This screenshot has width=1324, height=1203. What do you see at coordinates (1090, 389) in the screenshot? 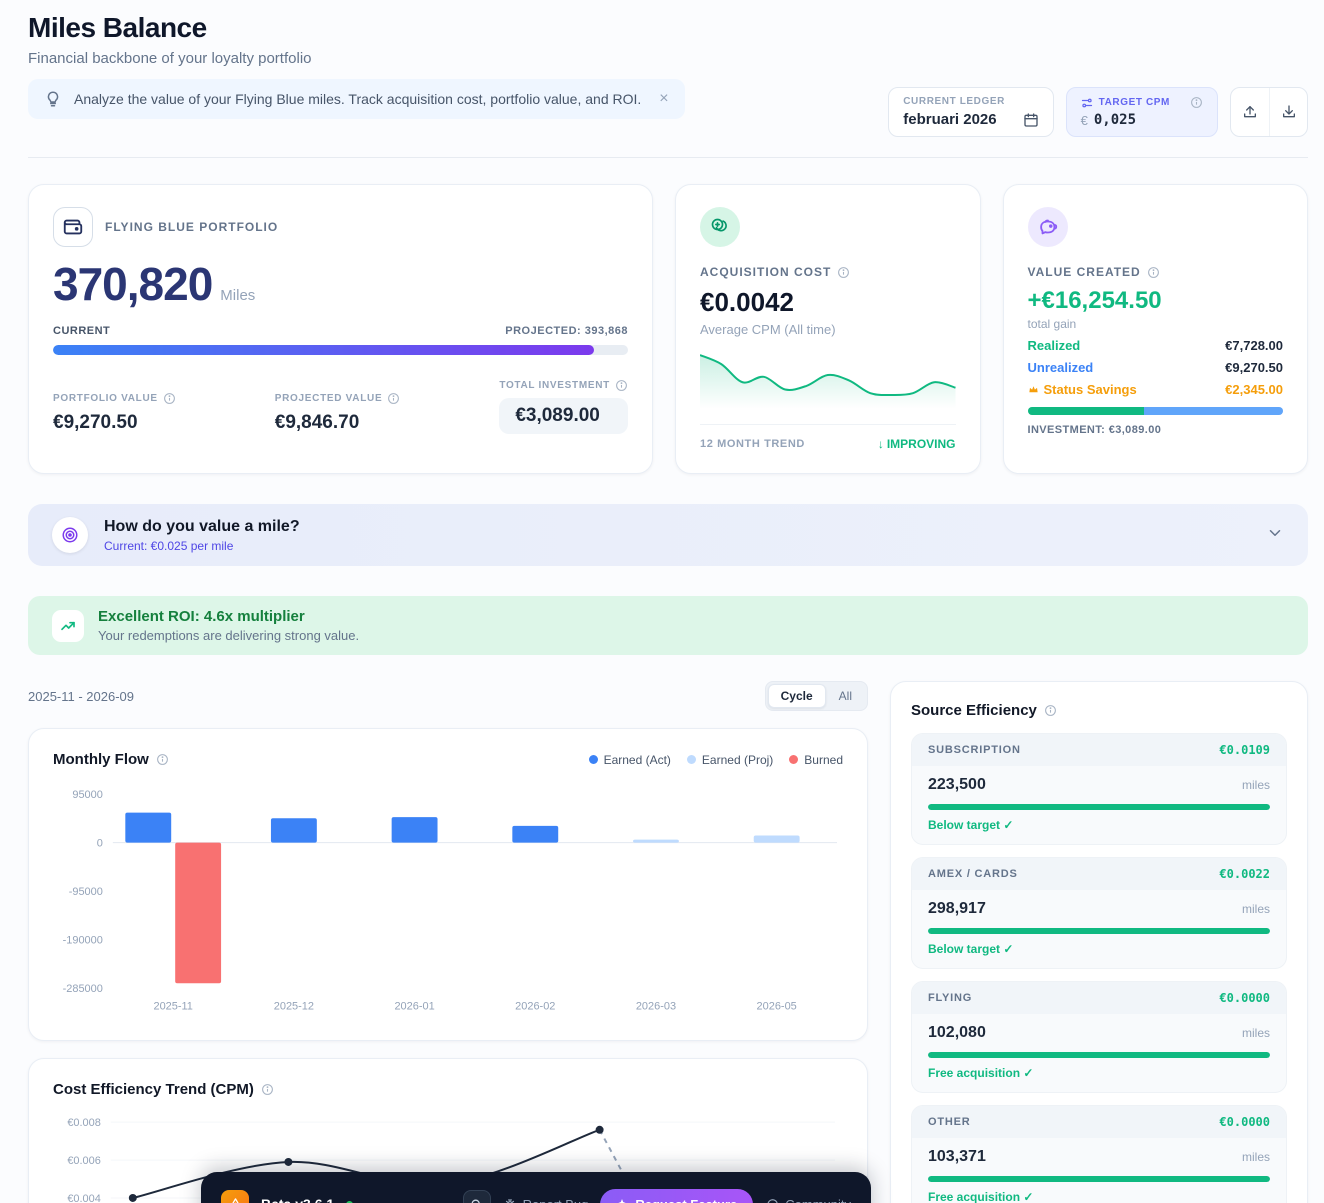
I see `status-savings-text: Status Savings` at bounding box center [1090, 389].